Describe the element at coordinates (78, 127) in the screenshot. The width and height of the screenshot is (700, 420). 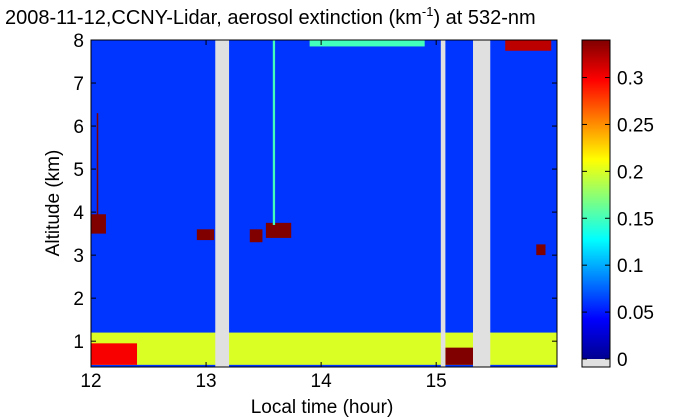
I see `y-tick-label-5: 6` at that location.